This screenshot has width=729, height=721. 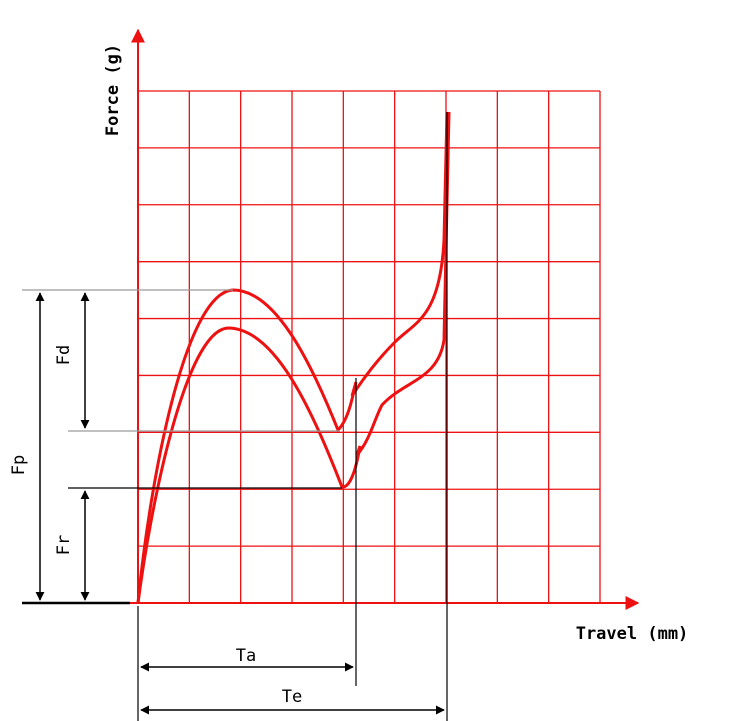 What do you see at coordinates (246, 656) in the screenshot?
I see `ta-label: Ta` at bounding box center [246, 656].